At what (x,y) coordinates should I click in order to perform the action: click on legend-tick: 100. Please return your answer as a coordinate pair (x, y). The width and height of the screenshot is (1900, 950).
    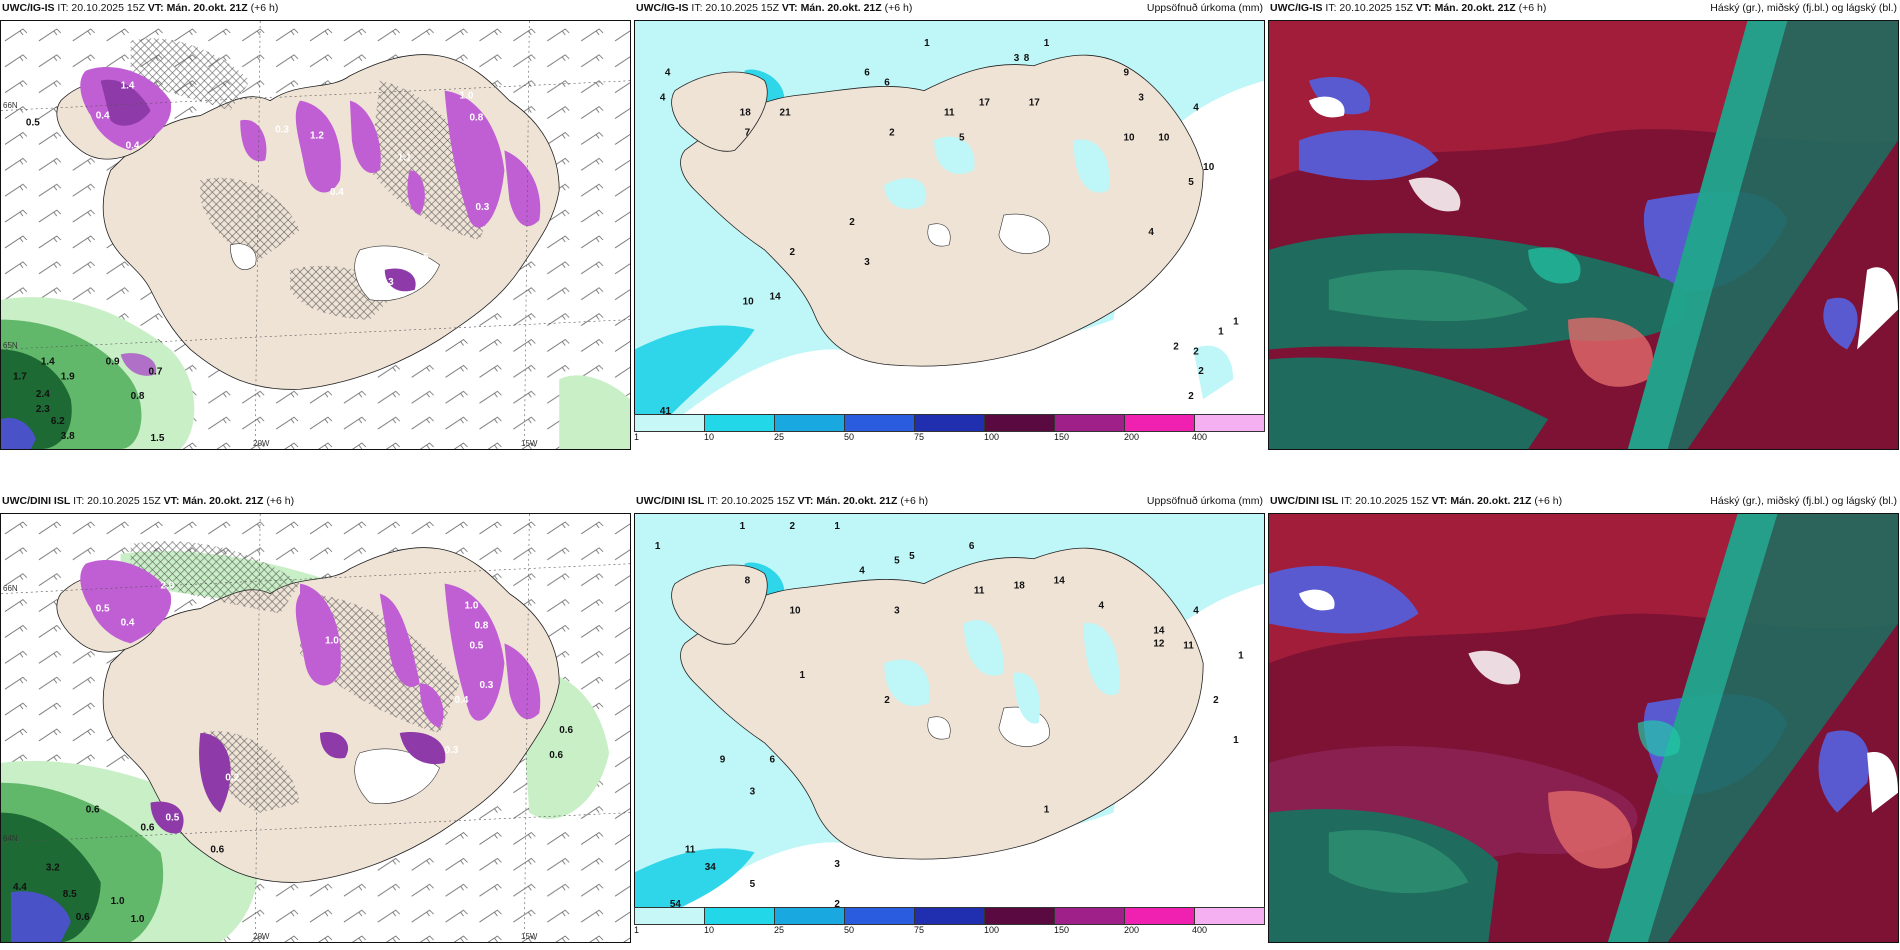
    Looking at the image, I should click on (992, 930).